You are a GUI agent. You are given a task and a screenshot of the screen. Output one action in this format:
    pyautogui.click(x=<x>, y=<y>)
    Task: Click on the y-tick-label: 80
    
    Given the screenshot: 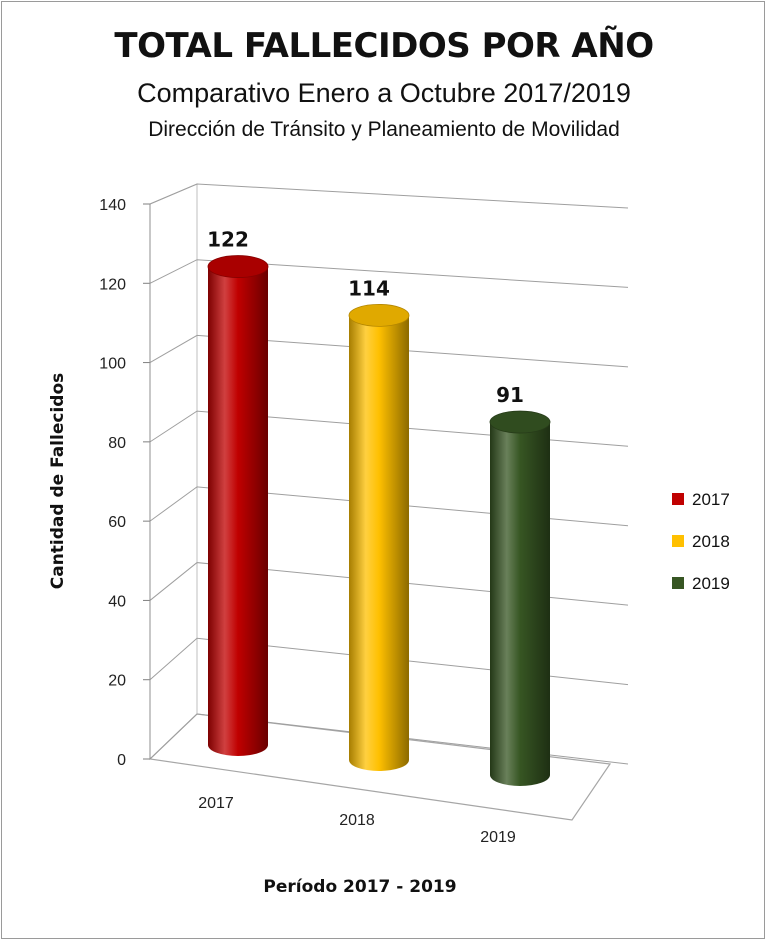 What is the action you would take?
    pyautogui.click(x=117, y=443)
    